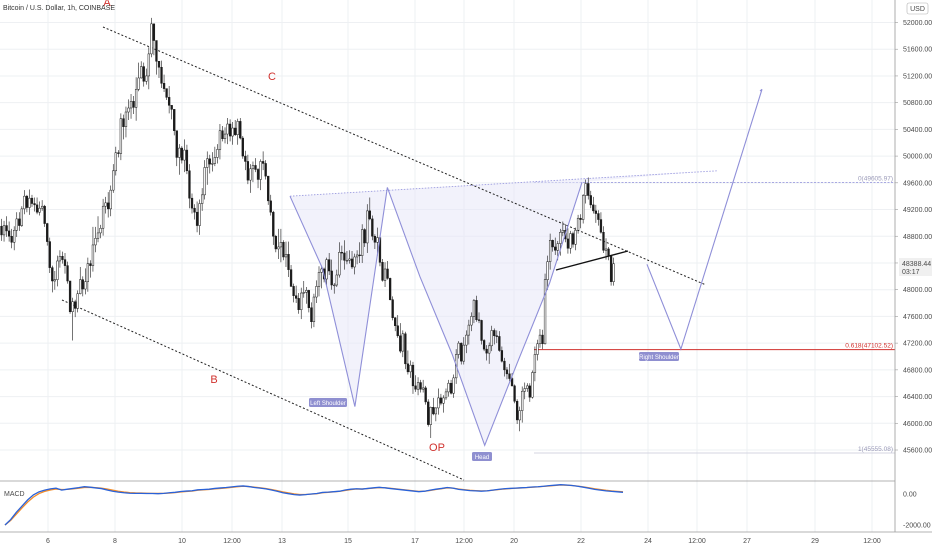 This screenshot has width=932, height=550. I want to click on pattern-tag-label: Right Shoulder, so click(659, 358).